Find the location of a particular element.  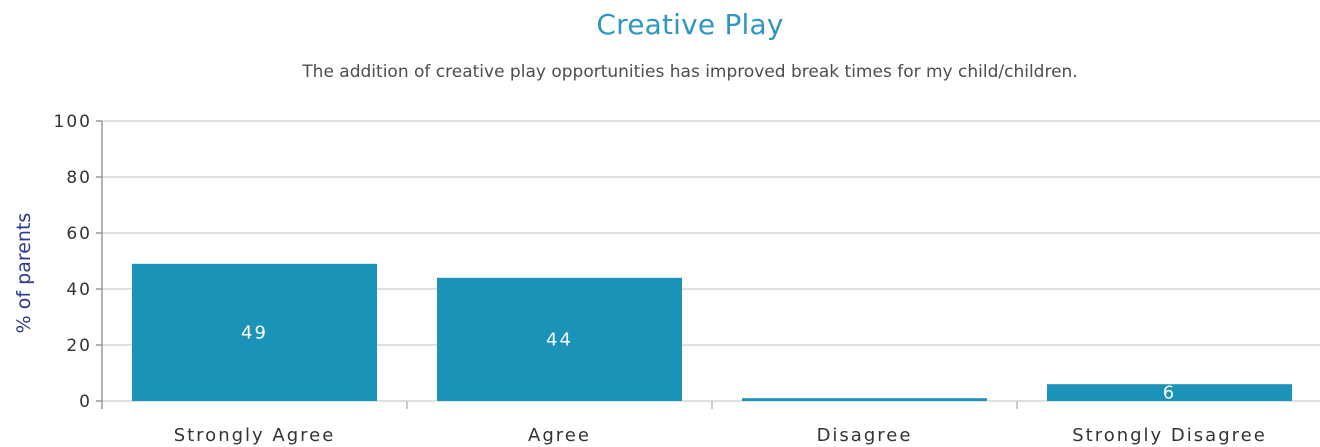

data-labels: 49 44 6 is located at coordinates (708, 363).